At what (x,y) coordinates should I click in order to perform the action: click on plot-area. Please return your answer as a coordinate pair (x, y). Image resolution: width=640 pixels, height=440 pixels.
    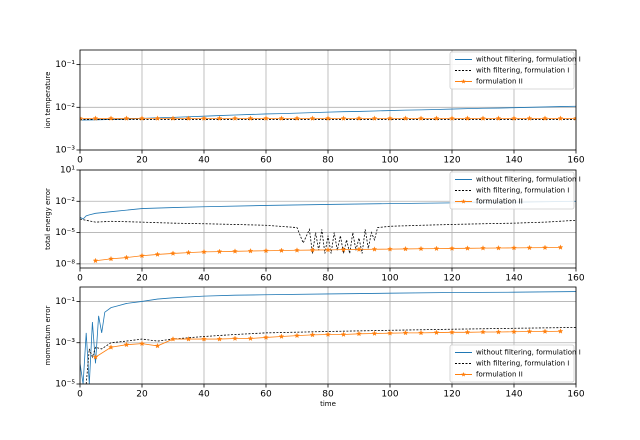
    Looking at the image, I should click on (328, 232).